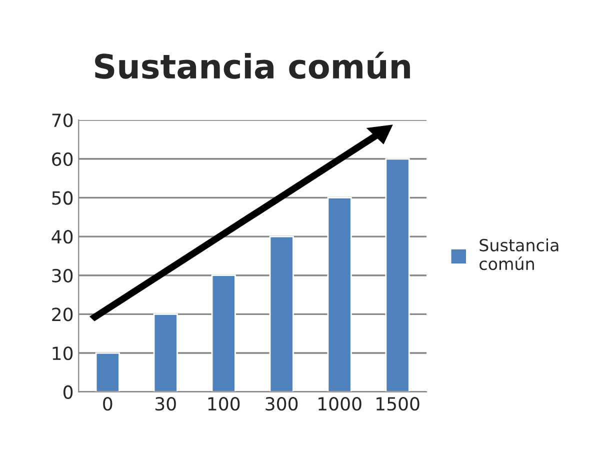  What do you see at coordinates (166, 404) in the screenshot?
I see `x-tick-label: 30` at bounding box center [166, 404].